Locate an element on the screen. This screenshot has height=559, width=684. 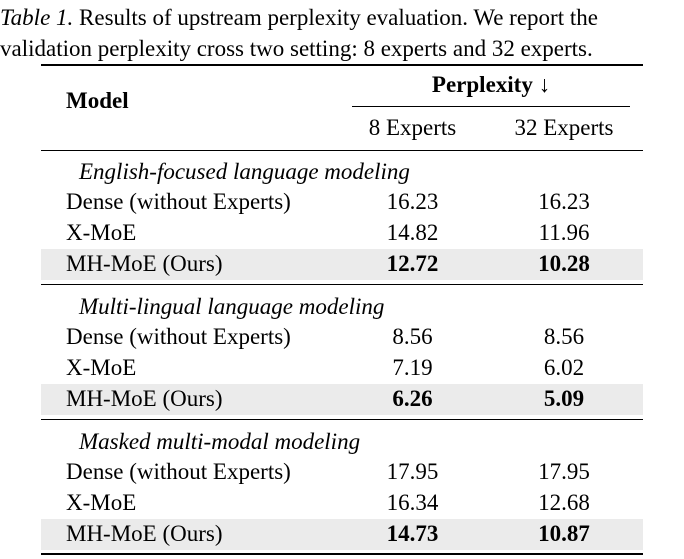
table-cell-32: 12.68 is located at coordinates (564, 502).